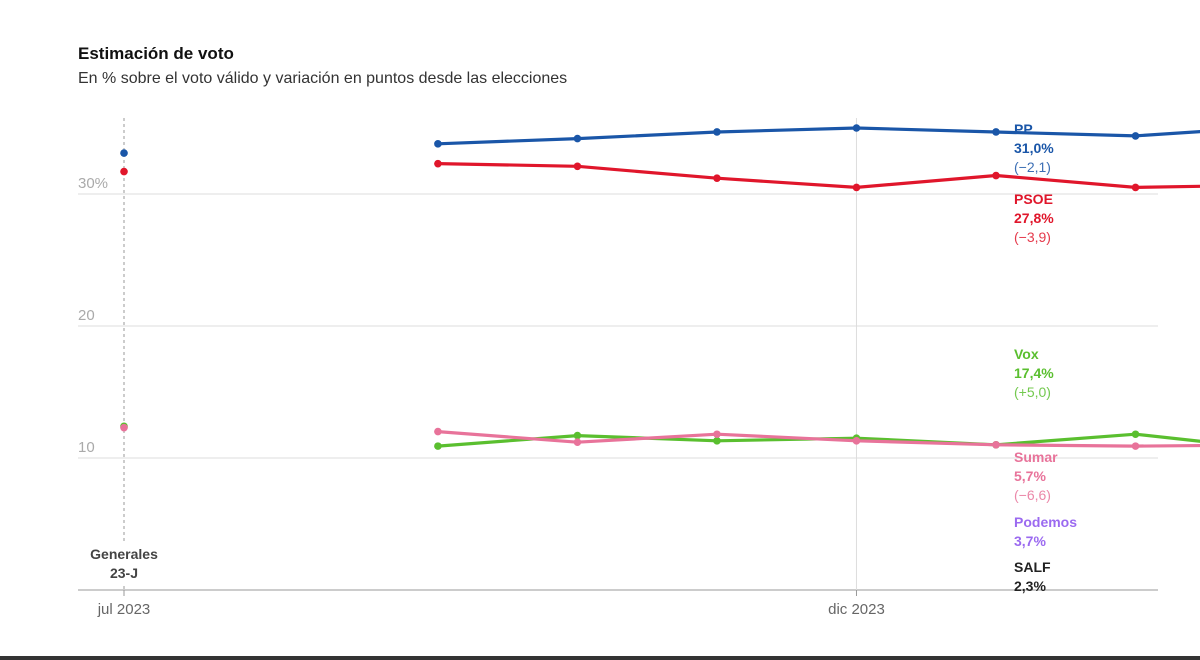 This screenshot has width=1200, height=660. What do you see at coordinates (1034, 148) in the screenshot?
I see `series-label-value-pp: 31,0%` at bounding box center [1034, 148].